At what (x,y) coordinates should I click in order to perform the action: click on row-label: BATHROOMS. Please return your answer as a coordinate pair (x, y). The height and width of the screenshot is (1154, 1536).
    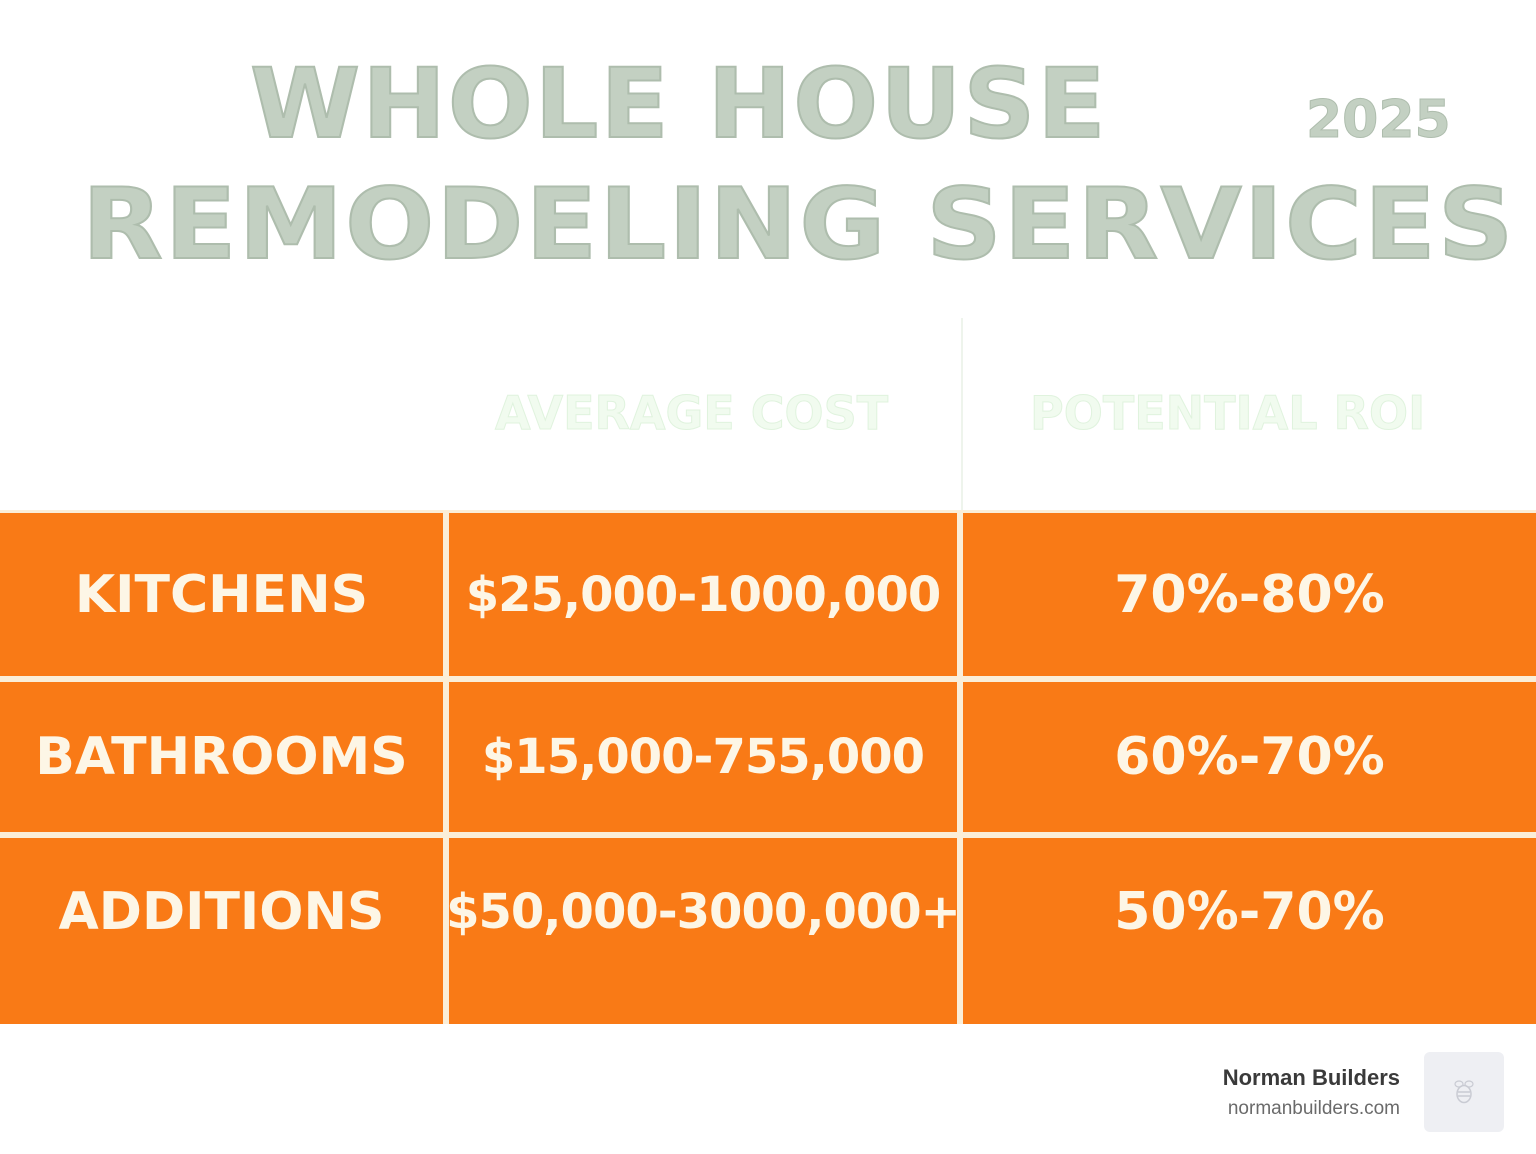
    Looking at the image, I should click on (221, 757).